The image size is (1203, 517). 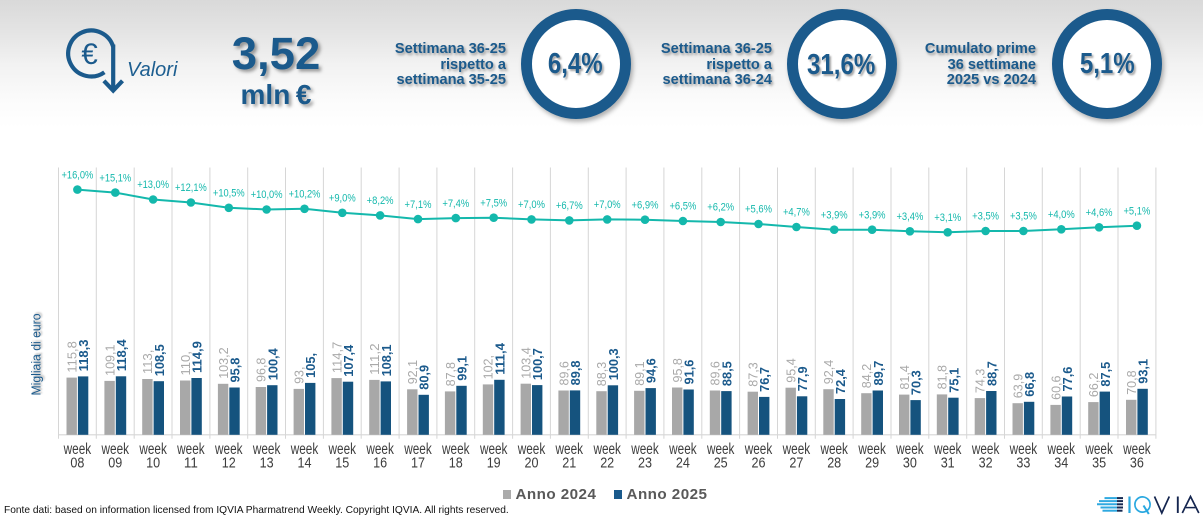 I want to click on svg-text: 17, so click(x=418, y=464).